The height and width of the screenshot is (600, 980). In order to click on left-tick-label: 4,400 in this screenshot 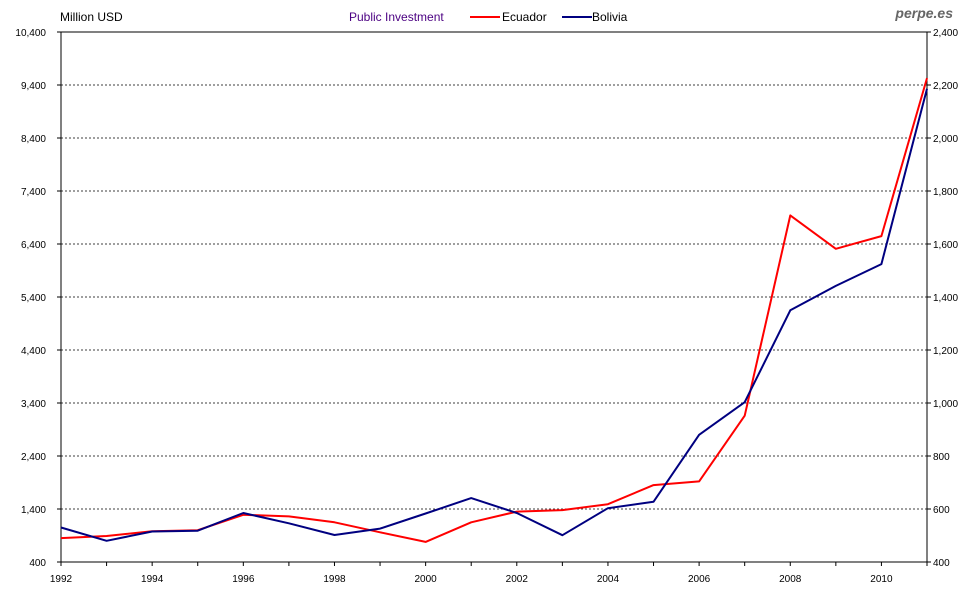, I will do `click(33, 351)`.